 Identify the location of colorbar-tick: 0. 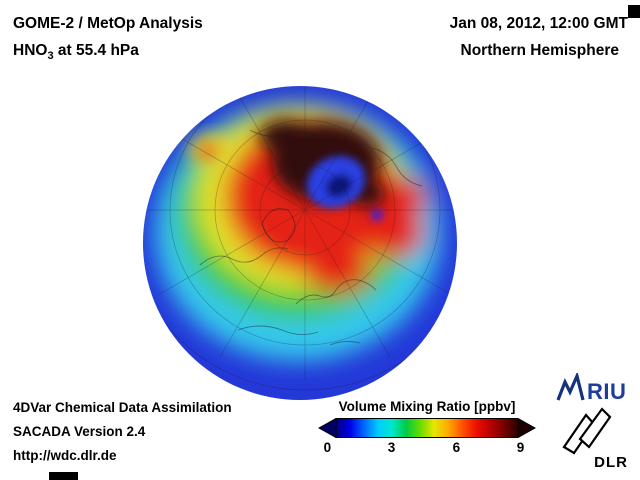
(327, 447).